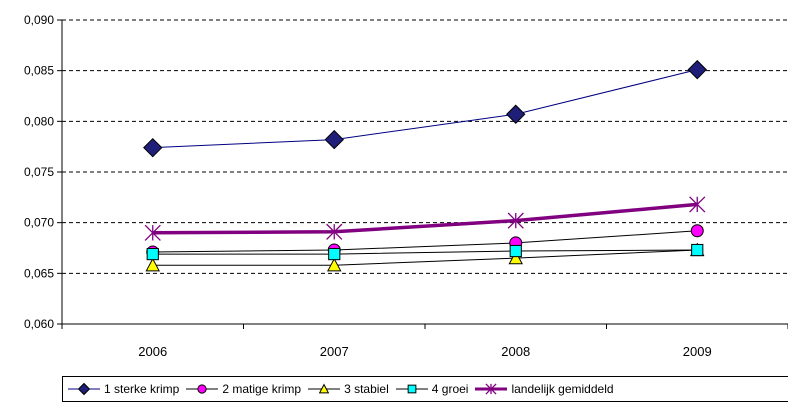  I want to click on x-tick-label: 2006, so click(152, 351).